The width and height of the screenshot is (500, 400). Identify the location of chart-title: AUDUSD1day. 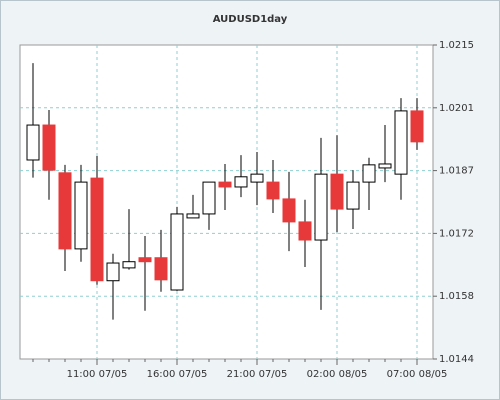
(250, 19).